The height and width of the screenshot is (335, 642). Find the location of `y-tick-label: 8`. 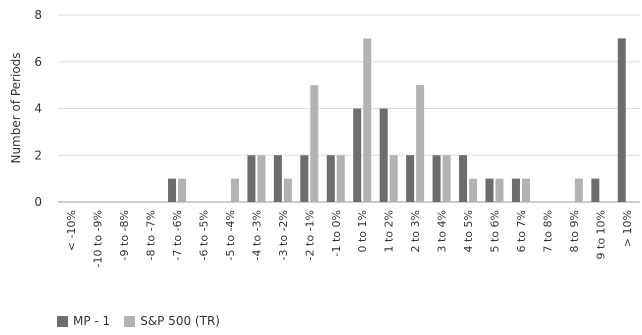

y-tick-label: 8 is located at coordinates (38, 15).